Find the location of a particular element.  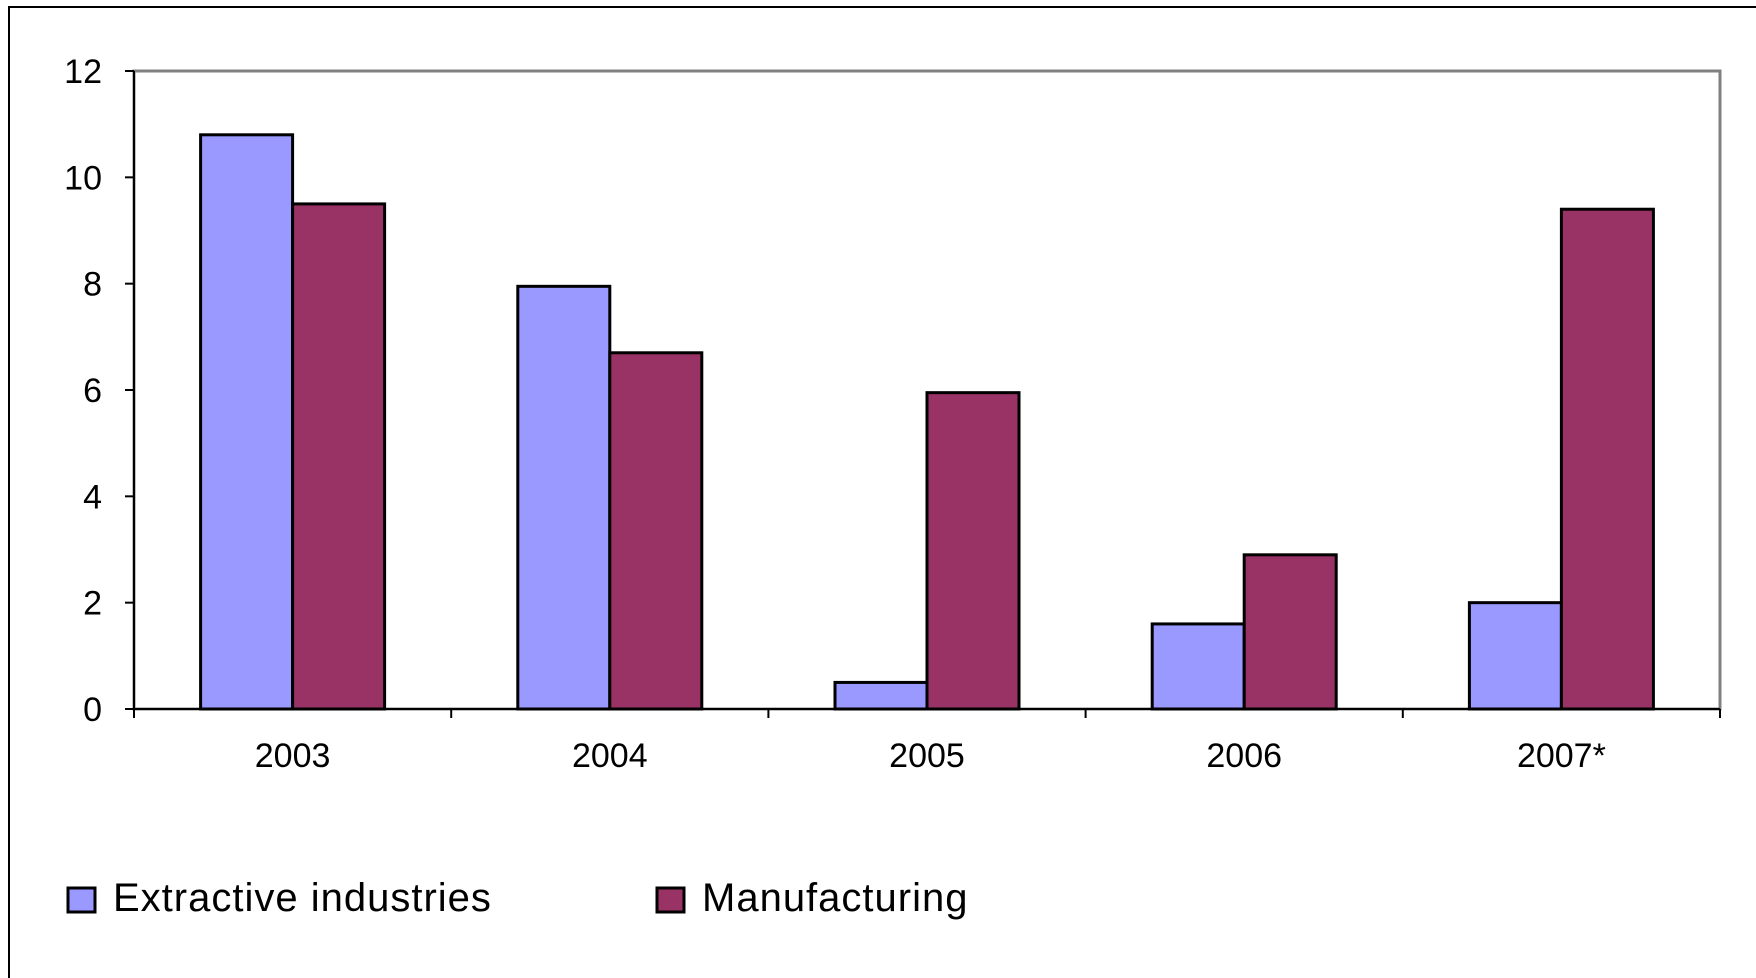

y-tick-label: 6 is located at coordinates (92, 391).